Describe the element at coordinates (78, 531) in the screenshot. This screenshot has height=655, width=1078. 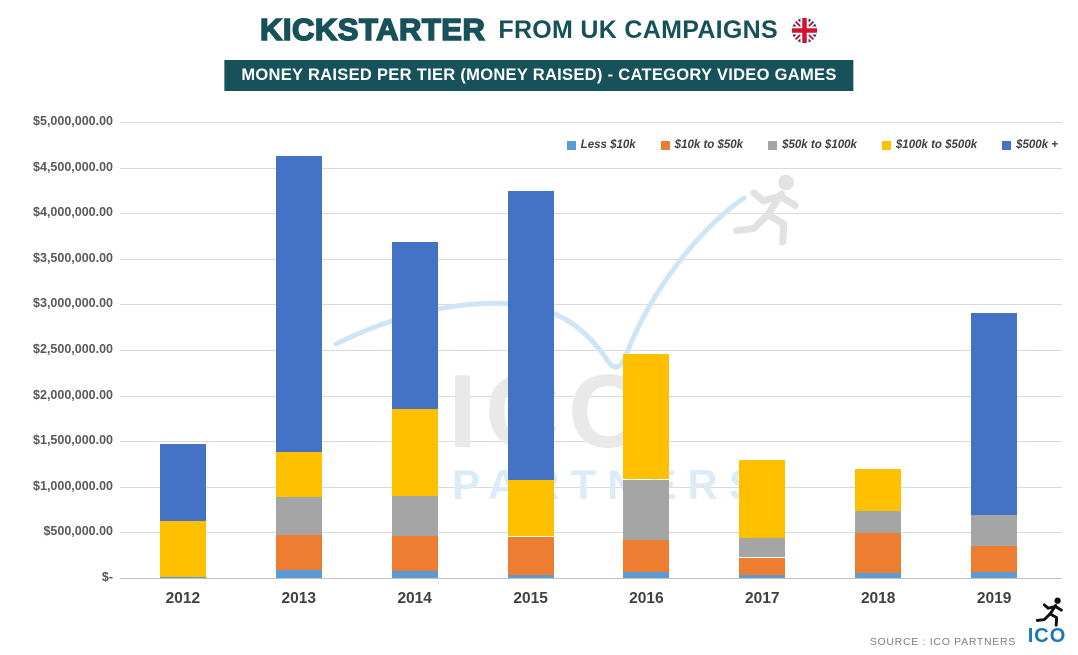
I see `y-axis-tick-label: $500,000.00` at that location.